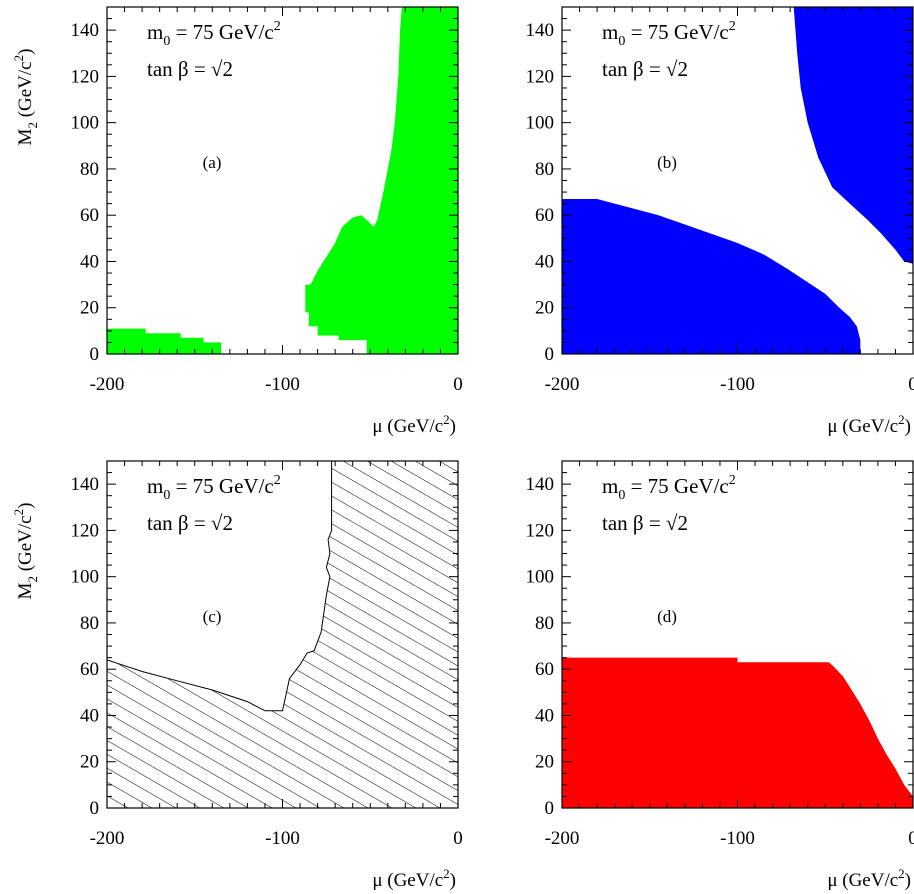 The image size is (914, 894). I want to click on panel-label: (a), so click(212, 162).